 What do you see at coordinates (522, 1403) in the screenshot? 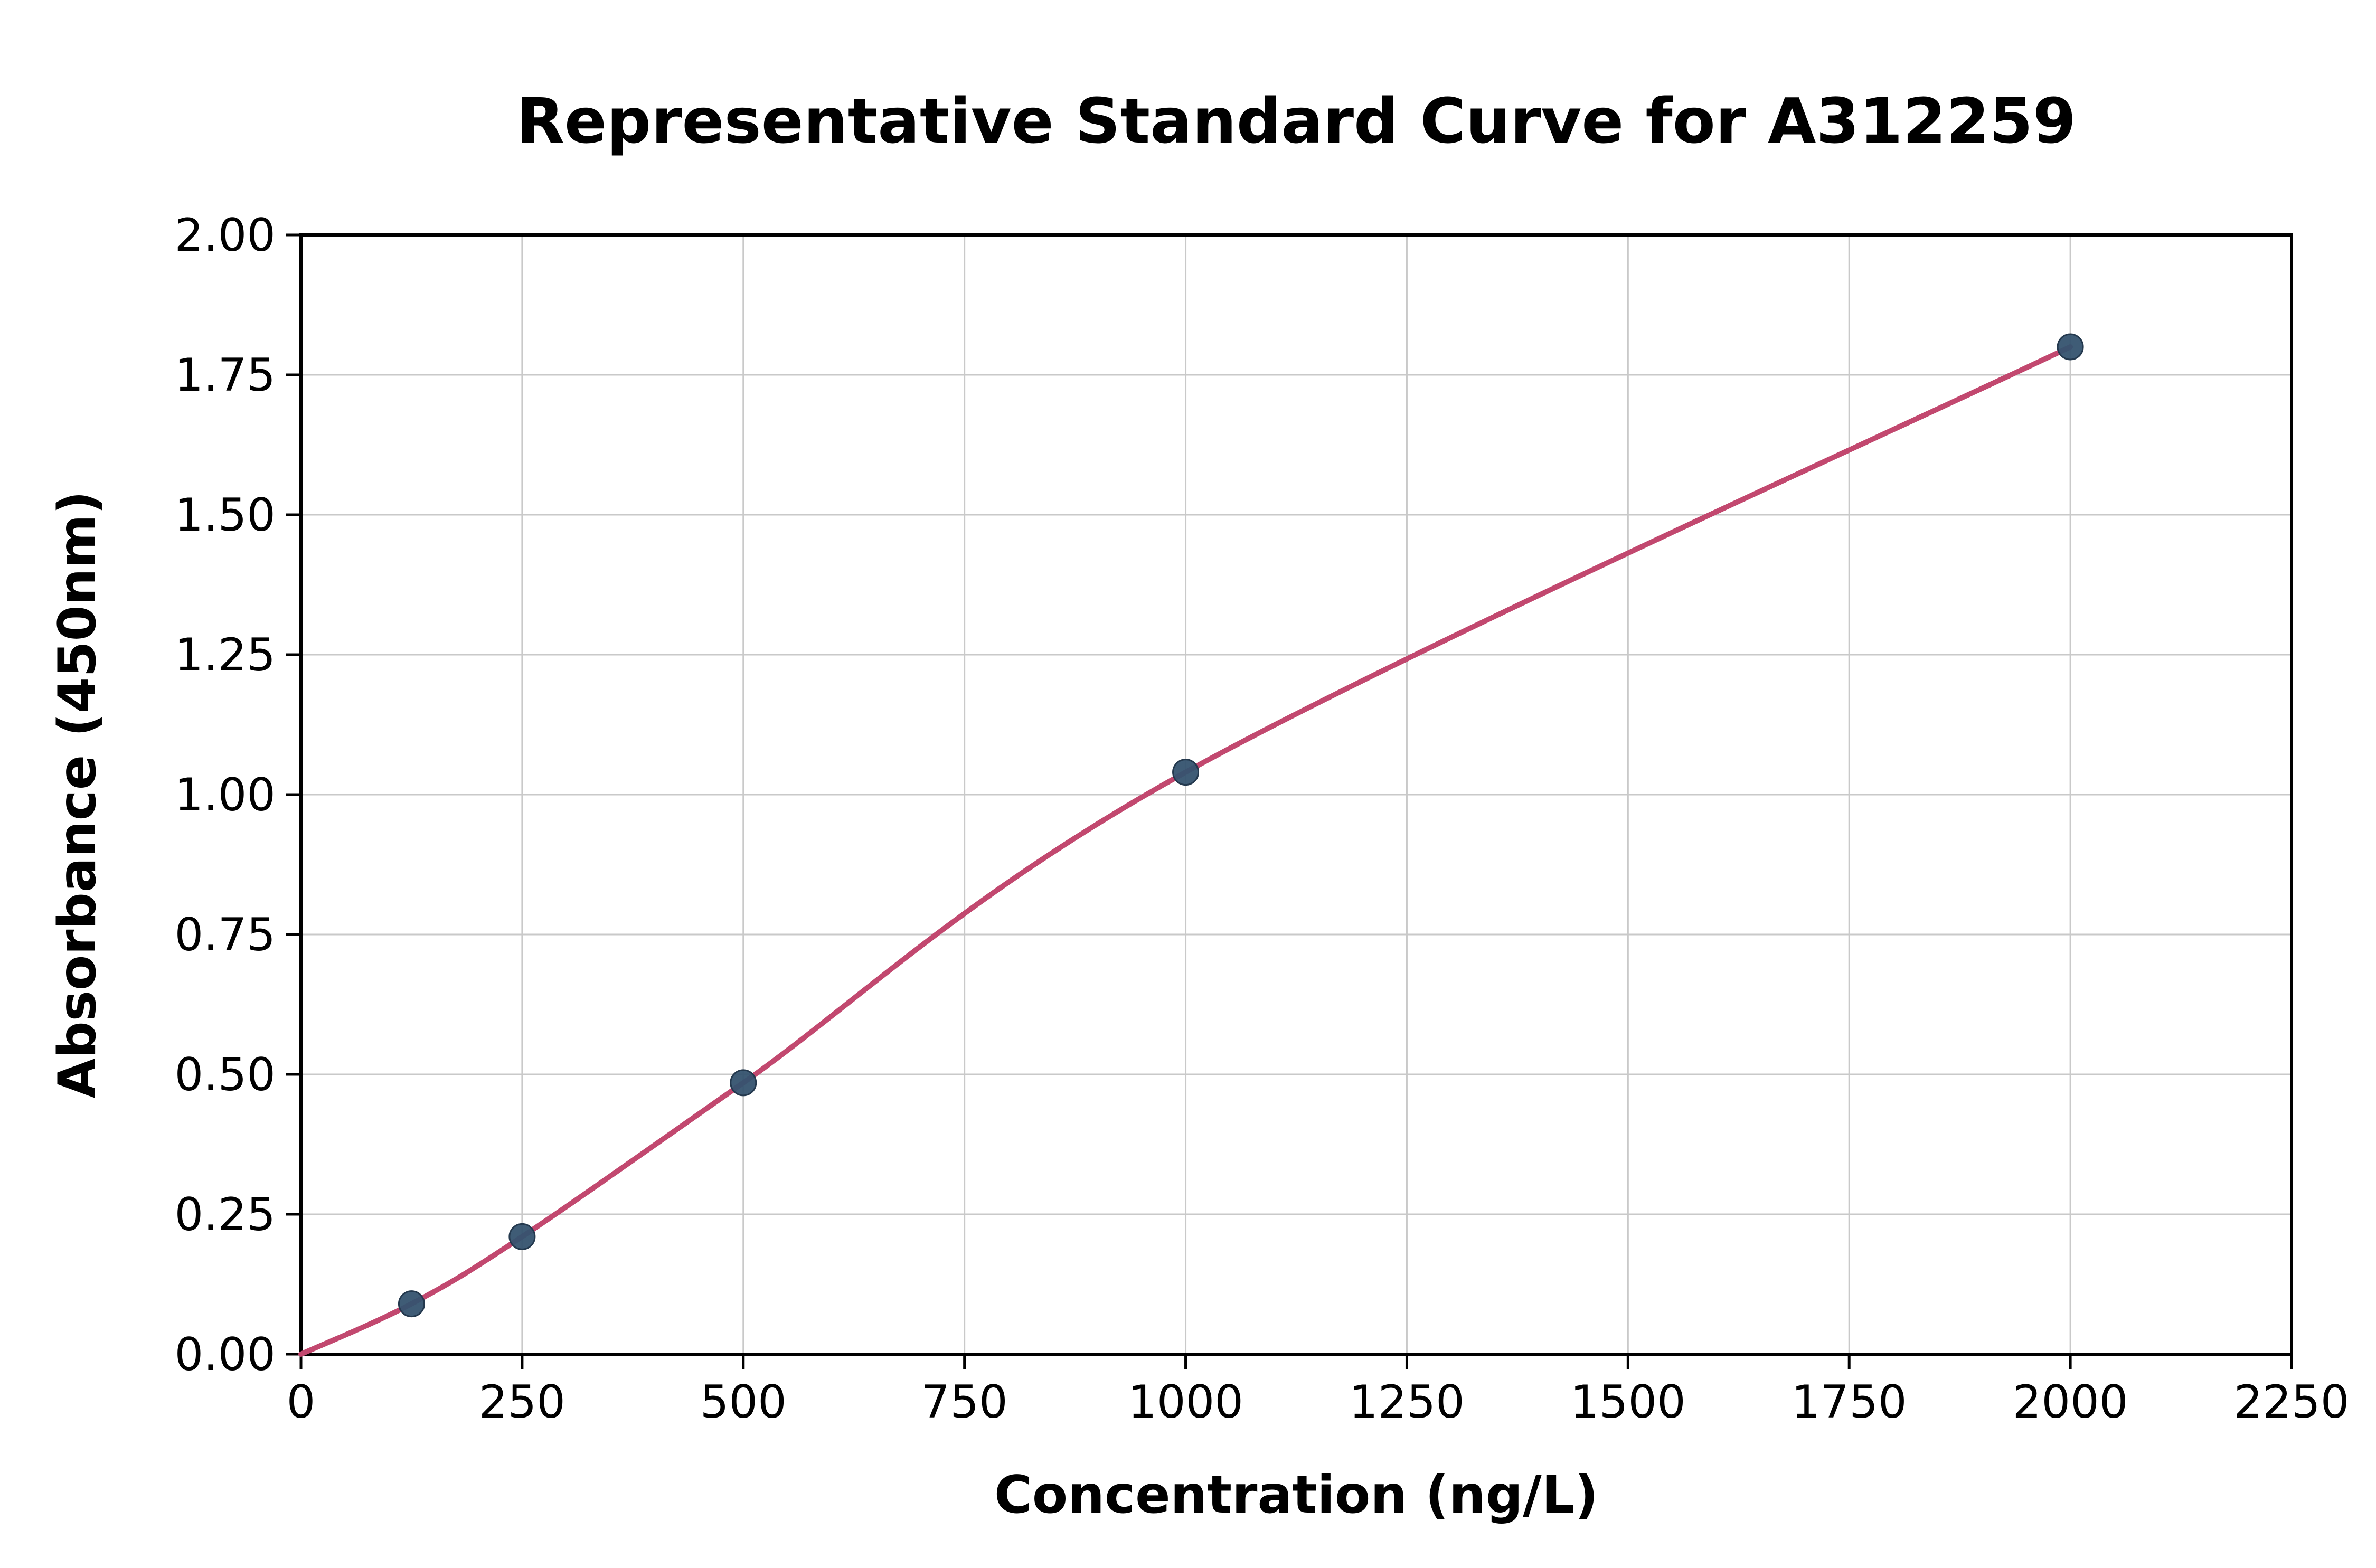
I see `x-tick-label: 250` at bounding box center [522, 1403].